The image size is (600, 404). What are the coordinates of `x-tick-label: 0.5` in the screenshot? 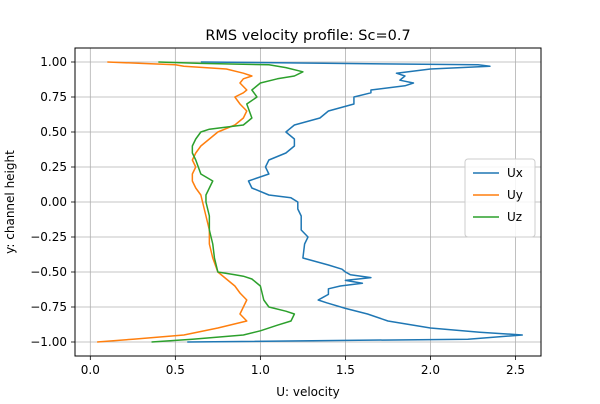 It's located at (175, 370).